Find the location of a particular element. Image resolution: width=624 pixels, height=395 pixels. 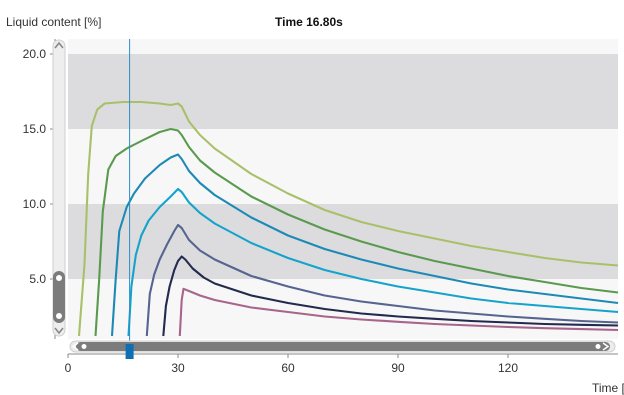

y-tick-label: 15.0 is located at coordinates (35, 129).